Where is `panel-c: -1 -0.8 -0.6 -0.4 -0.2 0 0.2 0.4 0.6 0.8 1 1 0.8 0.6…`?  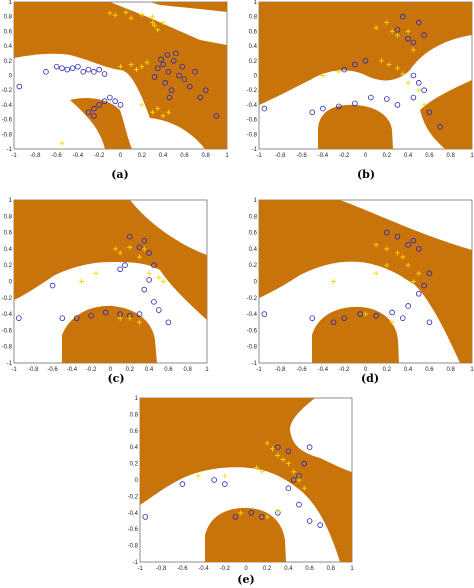
panel-c: -1 -0.8 -0.6 -0.4 -0.2 0 0.2 0.4 0.6 0.8 1 1 0.8 0.6… is located at coordinates (106, 291).